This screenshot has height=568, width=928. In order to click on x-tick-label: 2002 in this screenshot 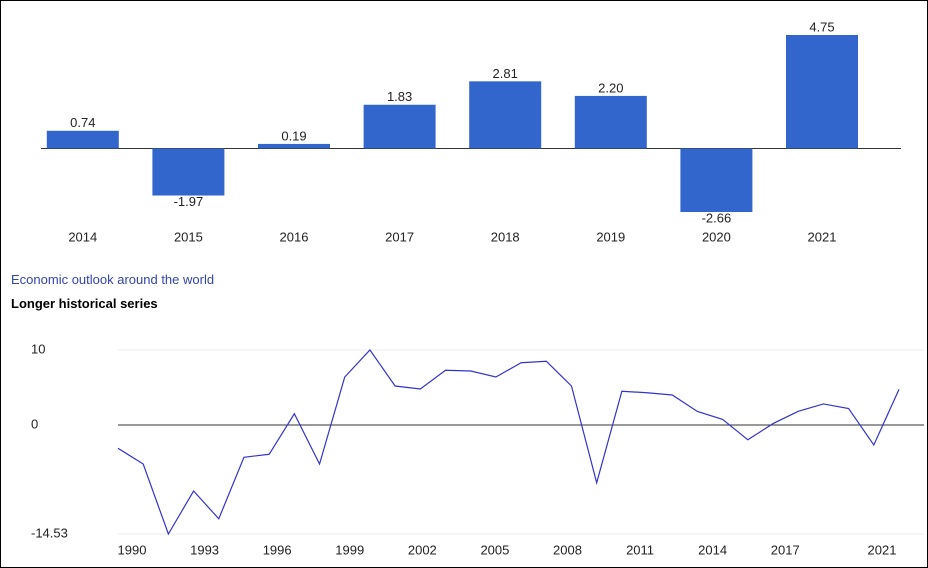, I will do `click(422, 549)`.